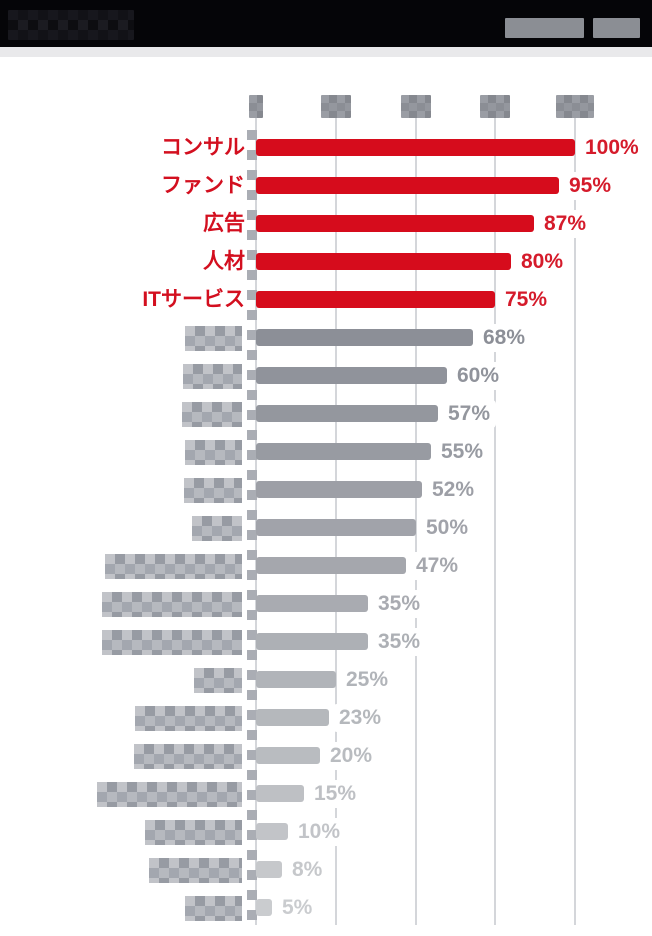 The width and height of the screenshot is (652, 936). I want to click on value-label: 87%, so click(565, 224).